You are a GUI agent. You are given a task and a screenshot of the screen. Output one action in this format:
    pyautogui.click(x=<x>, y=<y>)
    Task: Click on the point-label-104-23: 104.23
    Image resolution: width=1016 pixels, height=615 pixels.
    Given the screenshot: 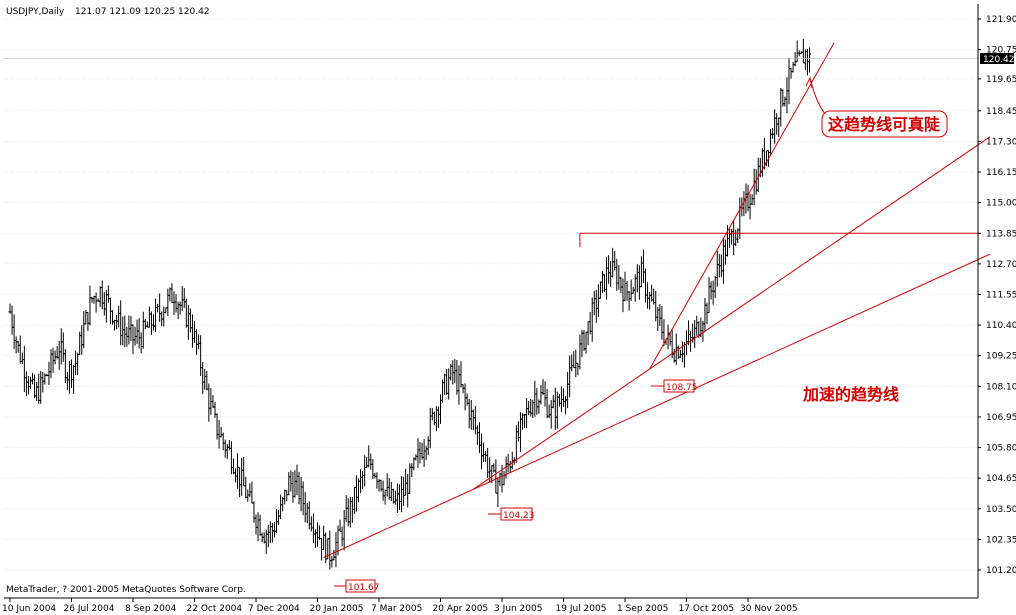 What is the action you would take?
    pyautogui.click(x=511, y=514)
    